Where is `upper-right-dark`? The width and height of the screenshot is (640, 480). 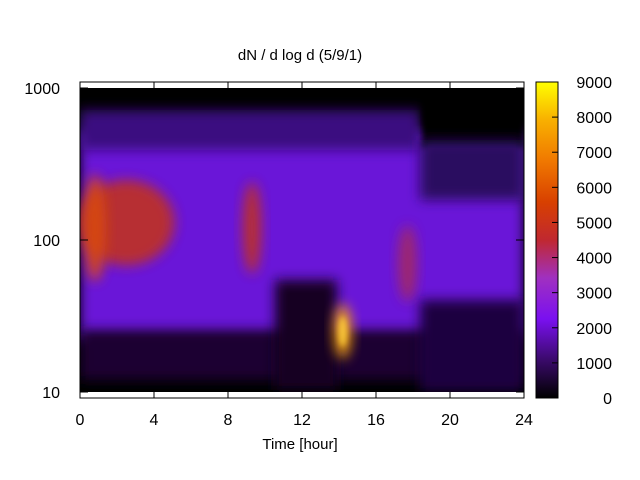 upper-right-dark is located at coordinates (473, 118).